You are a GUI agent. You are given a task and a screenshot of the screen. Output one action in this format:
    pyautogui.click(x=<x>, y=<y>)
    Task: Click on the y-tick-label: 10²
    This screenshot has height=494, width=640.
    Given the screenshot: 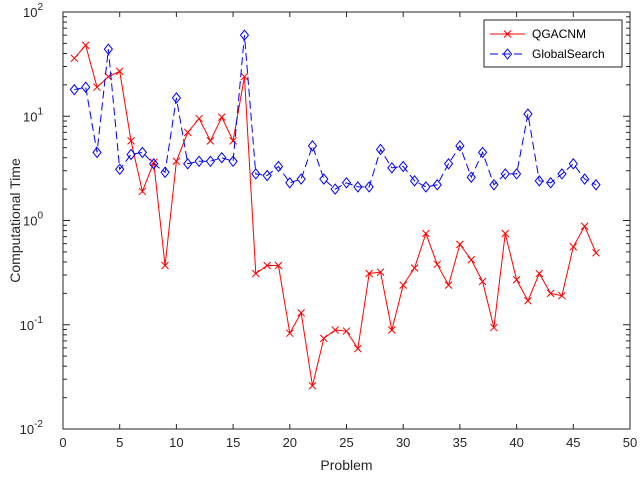 What is the action you would take?
    pyautogui.click(x=33, y=11)
    